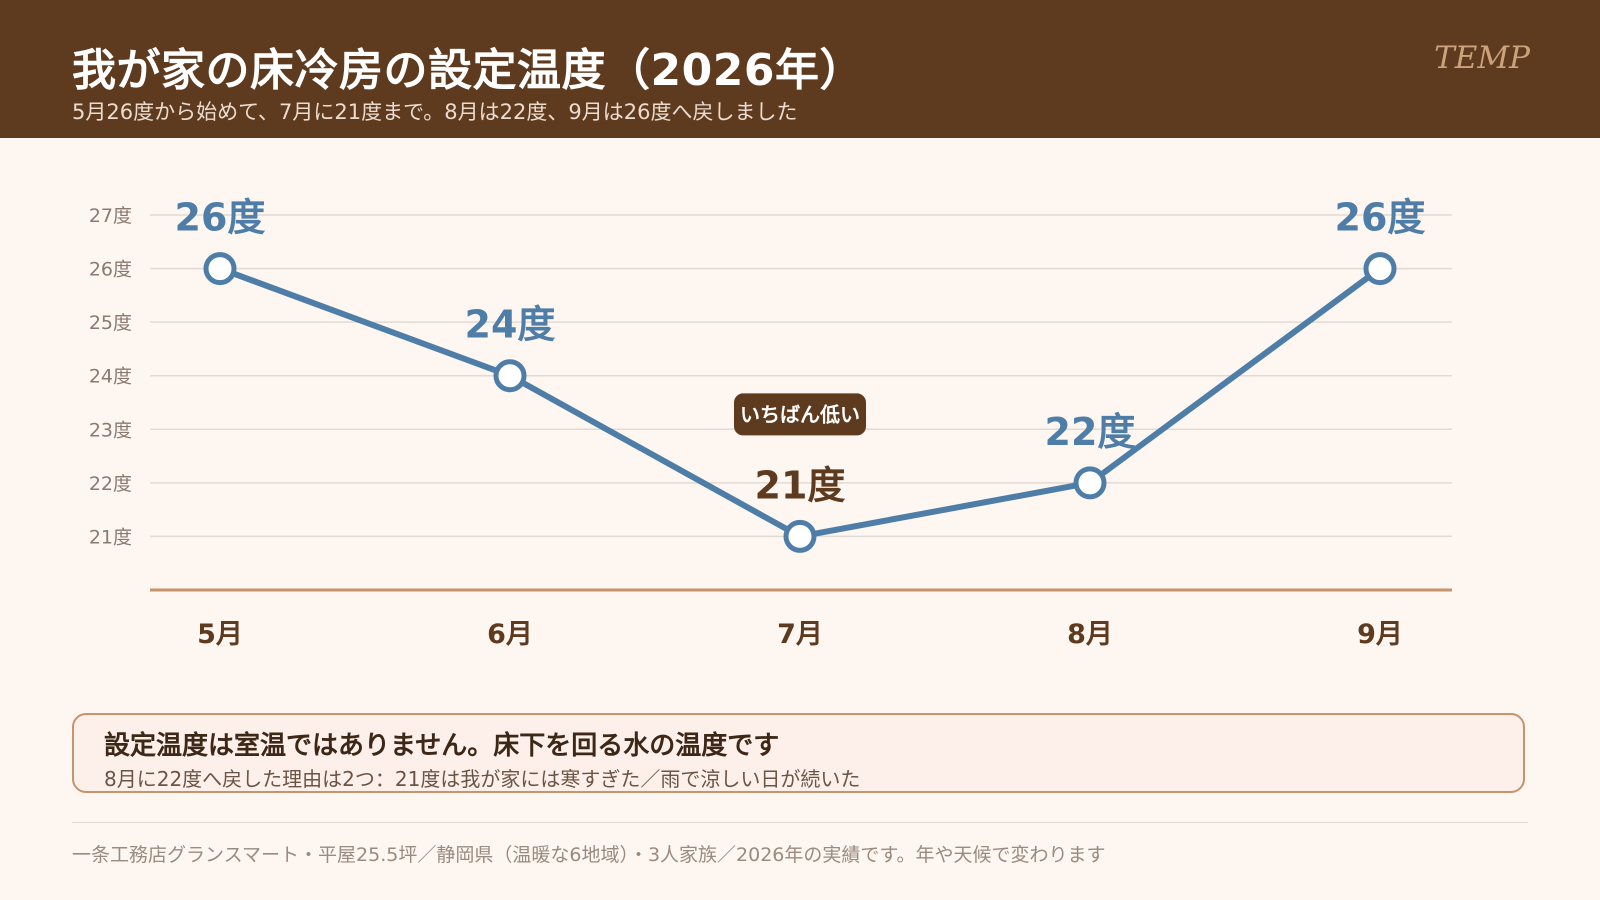 This screenshot has width=1600, height=900. What do you see at coordinates (435, 112) in the screenshot?
I see `page-subtitle: 5月26度から始めて、7月に21度まで。8月は22度、9月は26度へ戻しました` at bounding box center [435, 112].